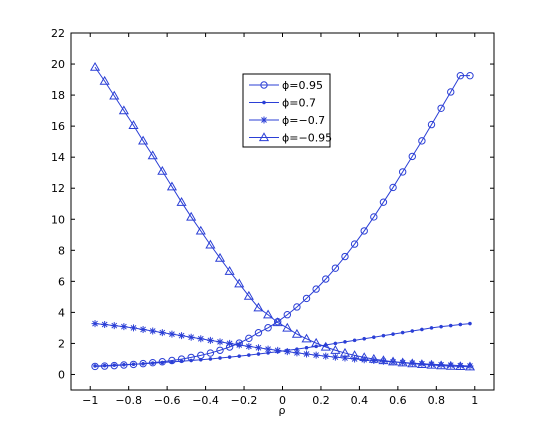  I want to click on y-tick-label: 18, so click(58, 95).